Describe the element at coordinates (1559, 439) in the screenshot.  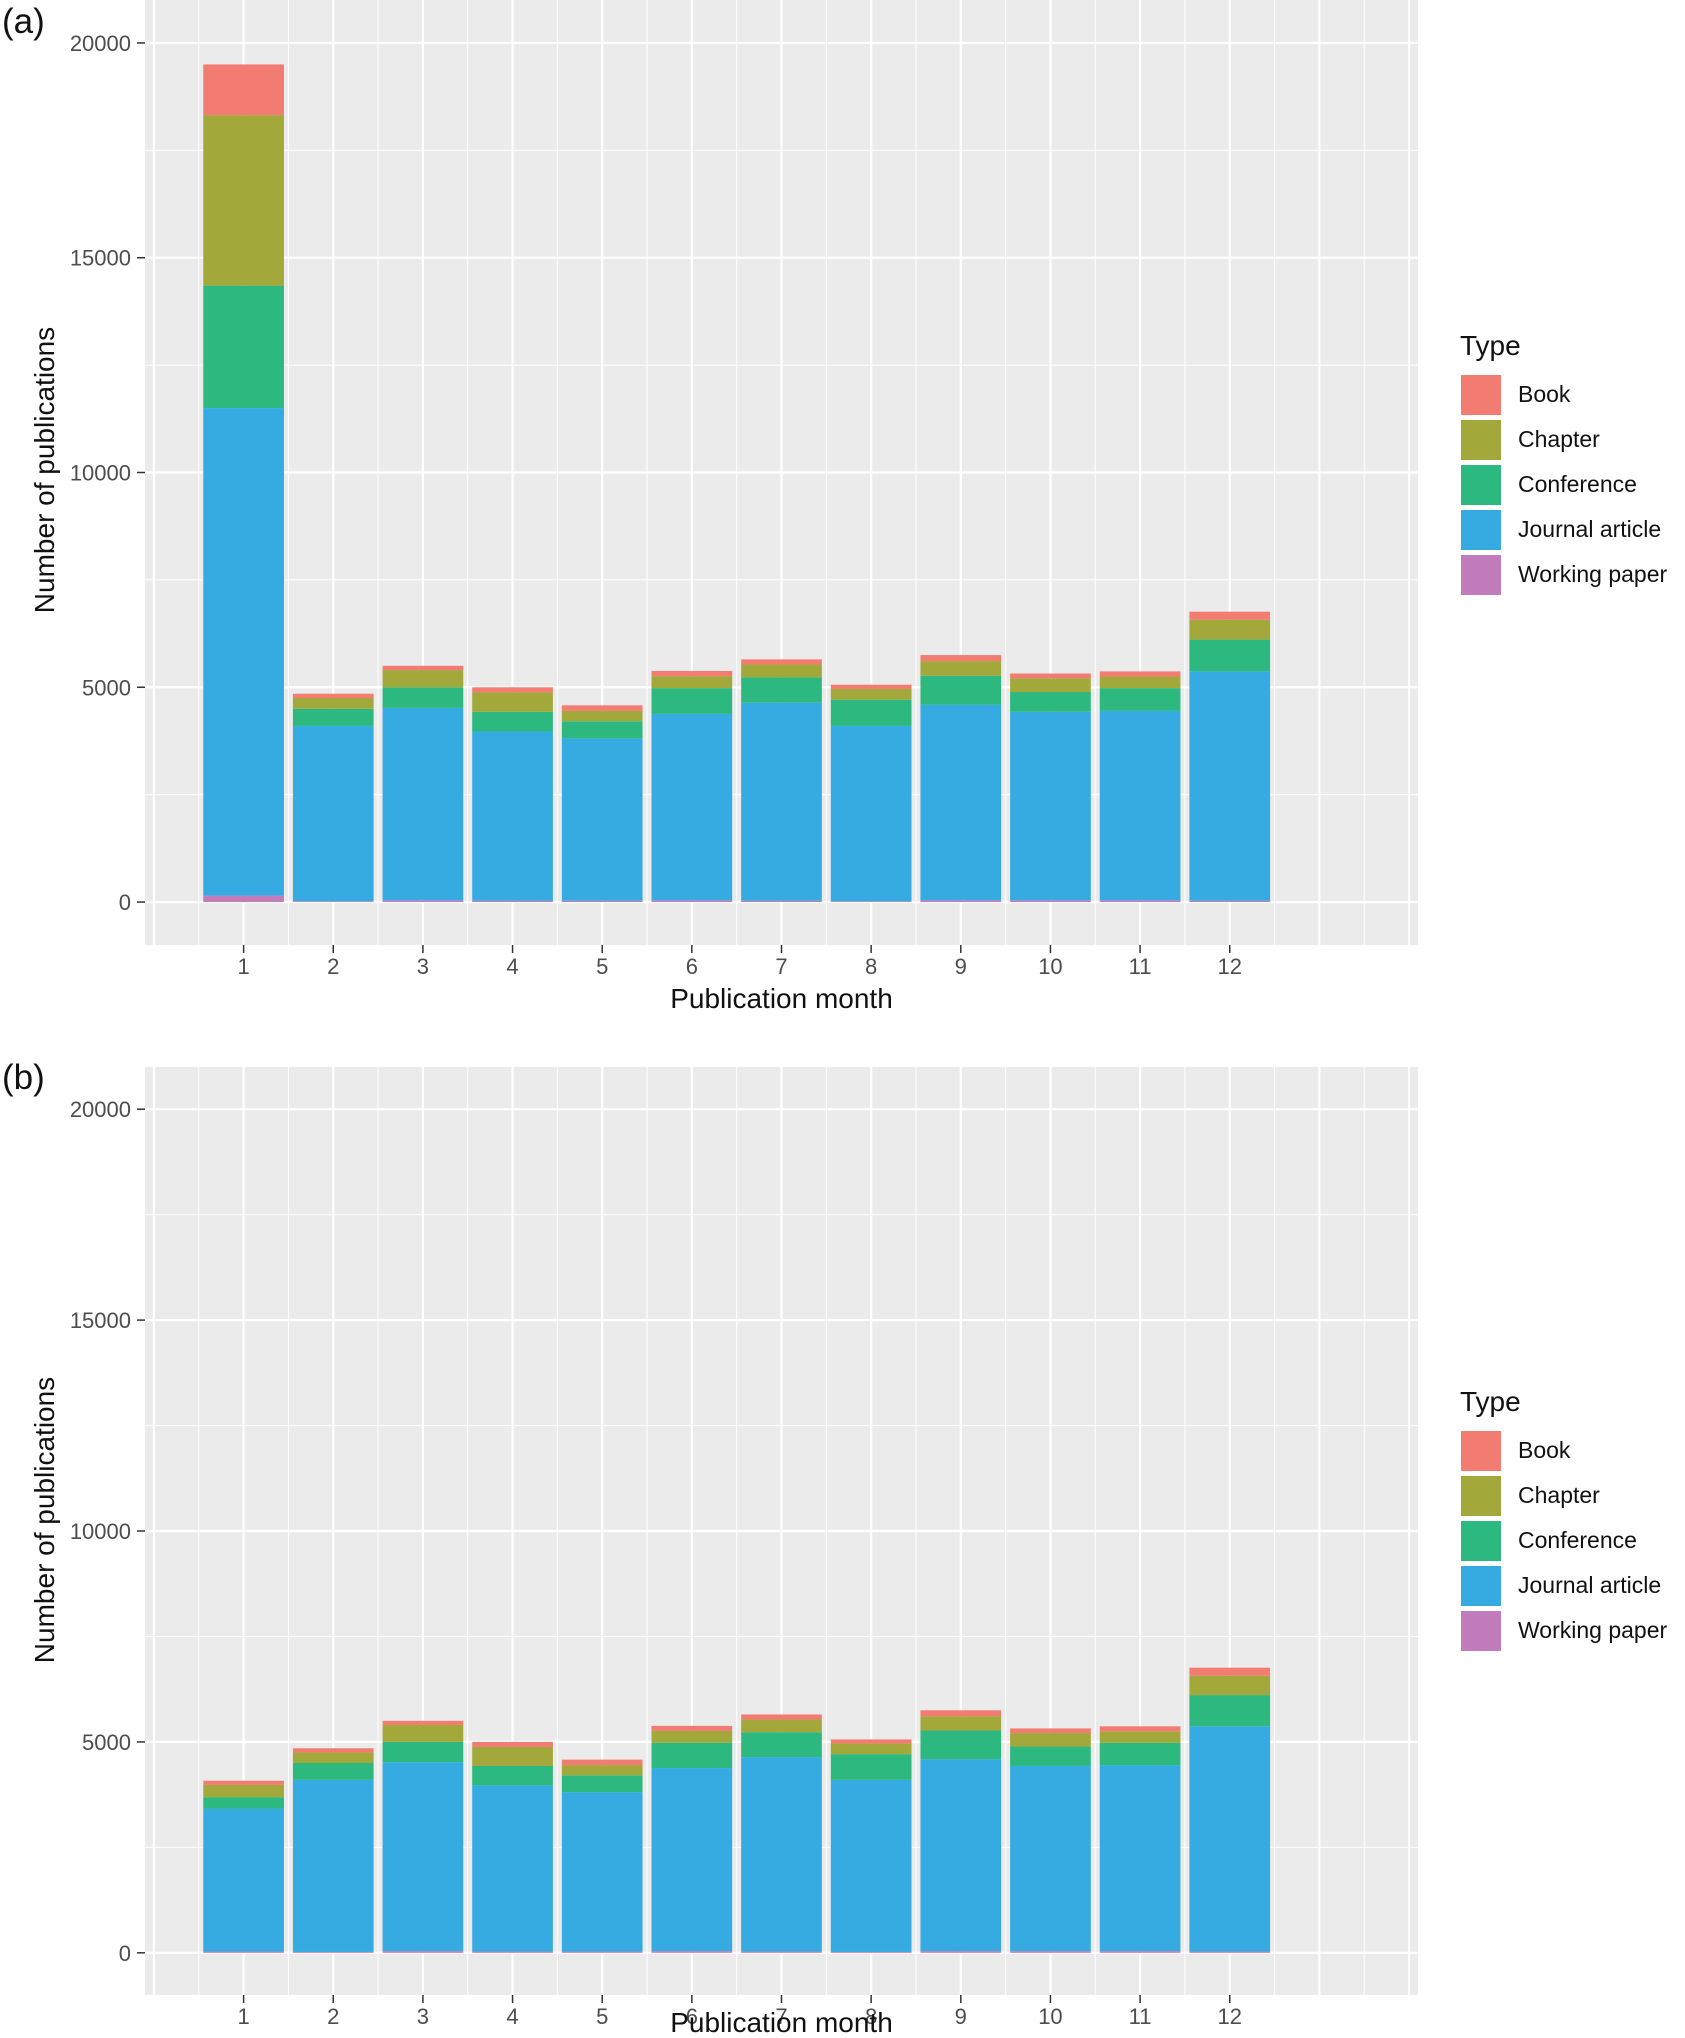
I see `legend-label: Chapter` at that location.